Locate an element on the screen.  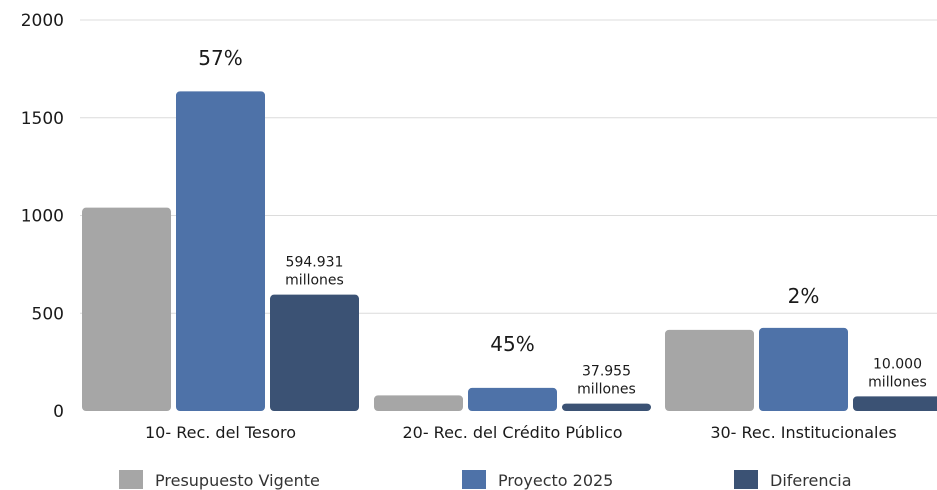
y-tick-label: 1500 is located at coordinates (42, 119).